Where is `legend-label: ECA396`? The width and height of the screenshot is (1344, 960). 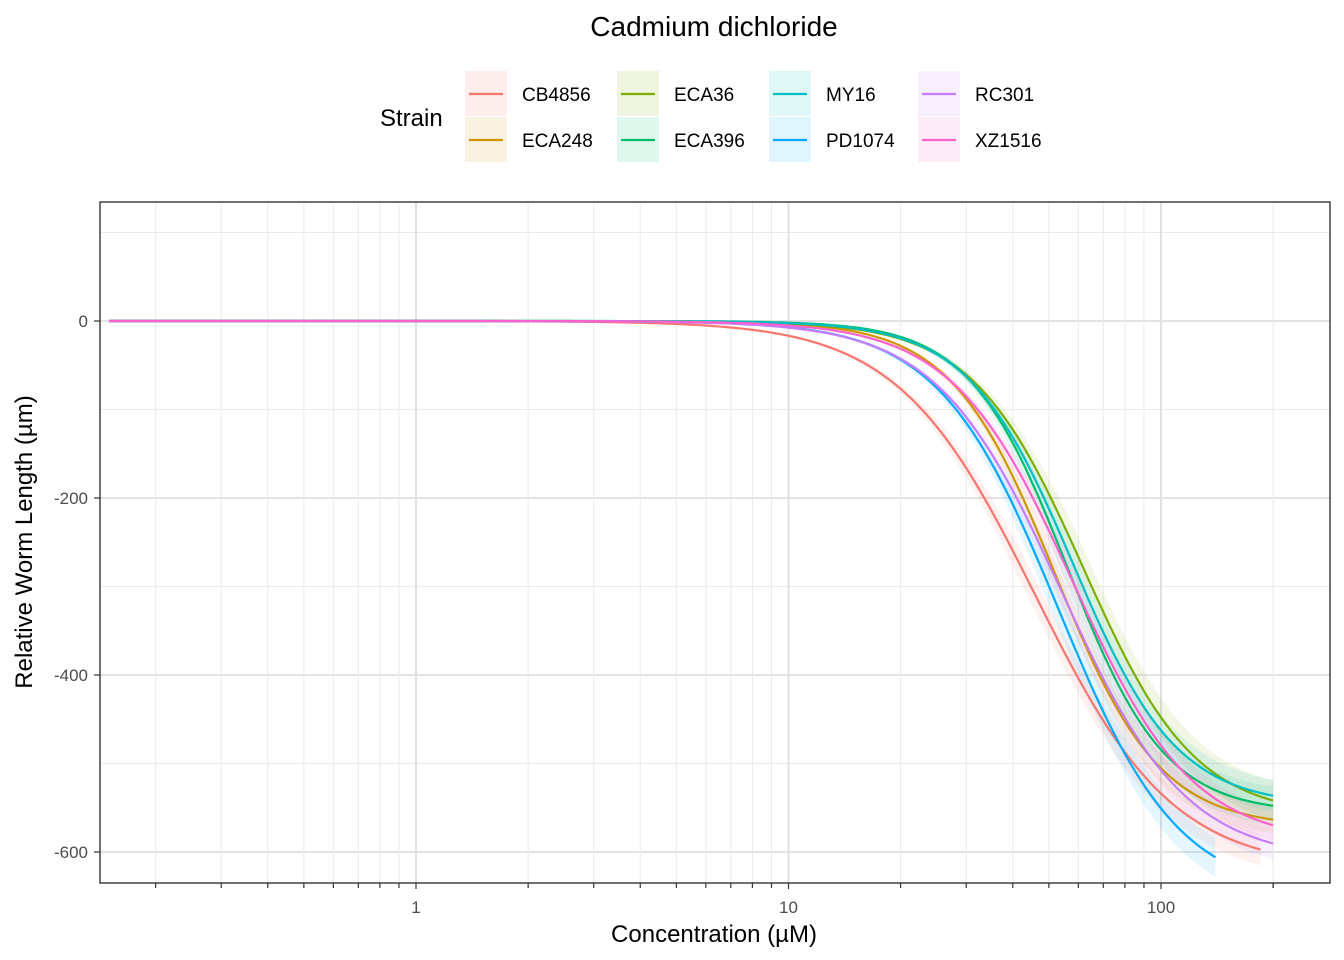
legend-label: ECA396 is located at coordinates (709, 141).